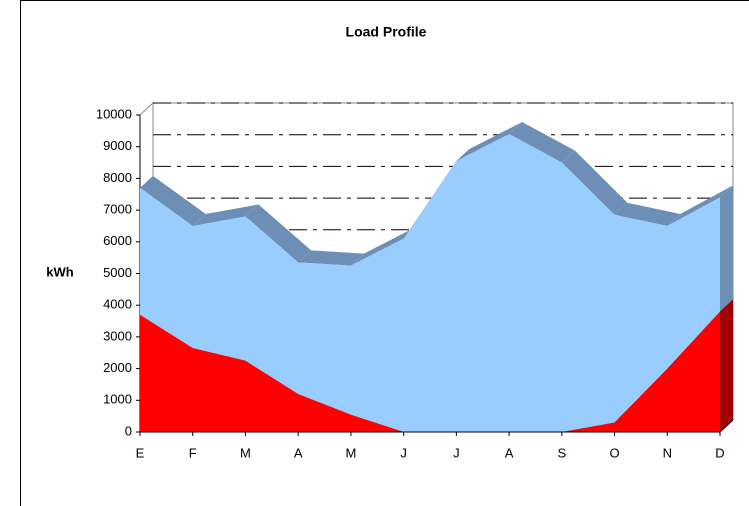  Describe the element at coordinates (726, 426) in the screenshot. I see `x-axis-depth` at that location.